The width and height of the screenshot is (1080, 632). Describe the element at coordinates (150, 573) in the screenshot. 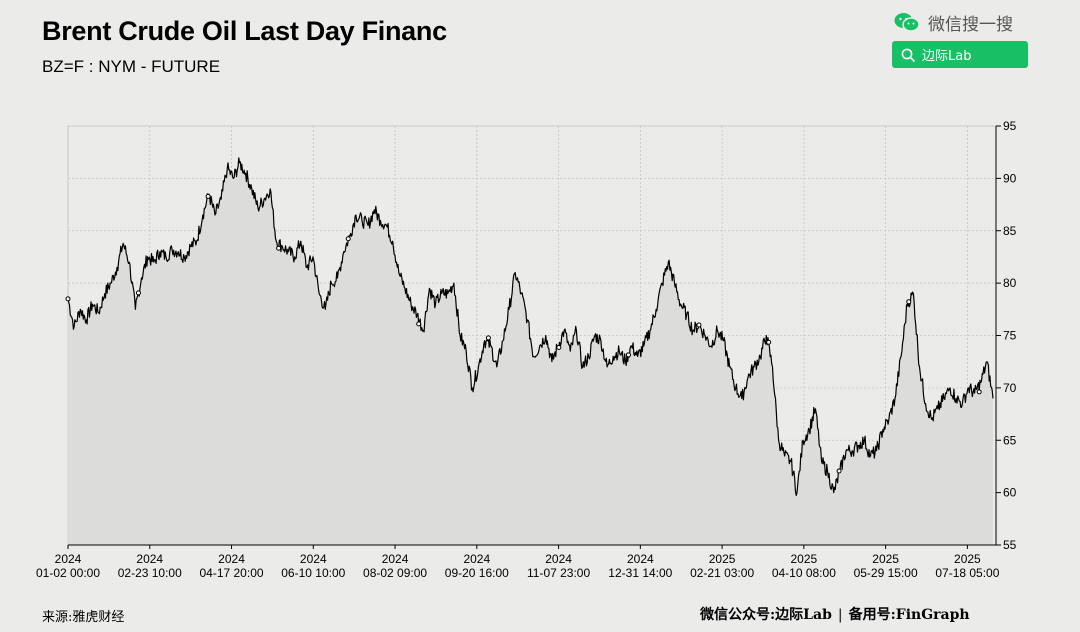

I see `x-tick-label-date: 02-23 10:00` at that location.